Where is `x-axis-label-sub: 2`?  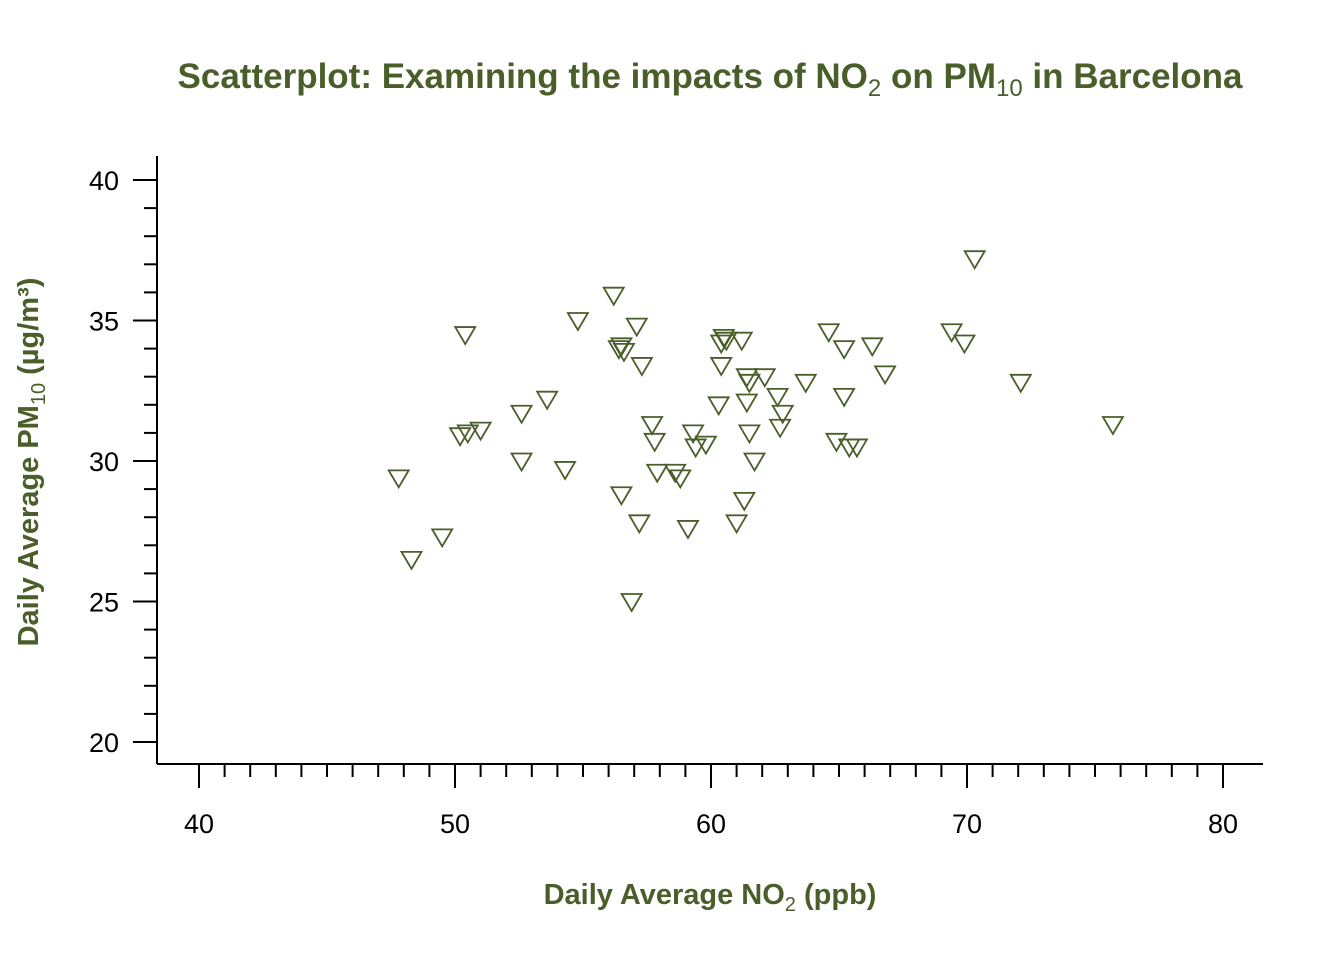
x-axis-label-sub: 2 is located at coordinates (790, 905).